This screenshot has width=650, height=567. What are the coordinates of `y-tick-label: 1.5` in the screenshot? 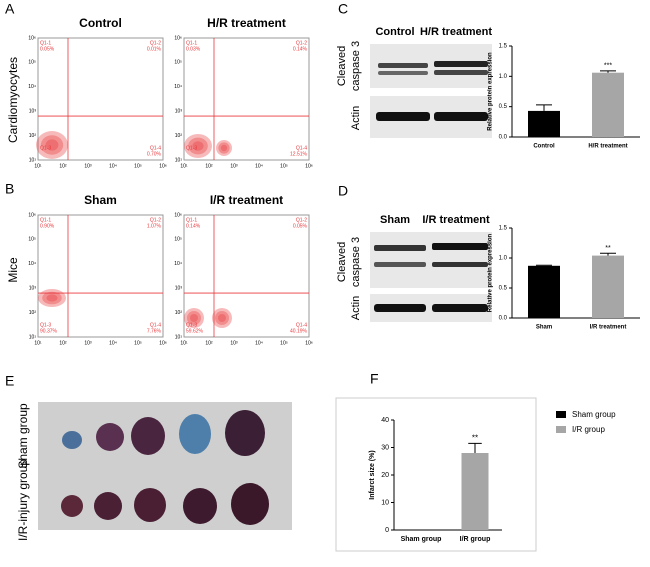 It's located at (503, 47).